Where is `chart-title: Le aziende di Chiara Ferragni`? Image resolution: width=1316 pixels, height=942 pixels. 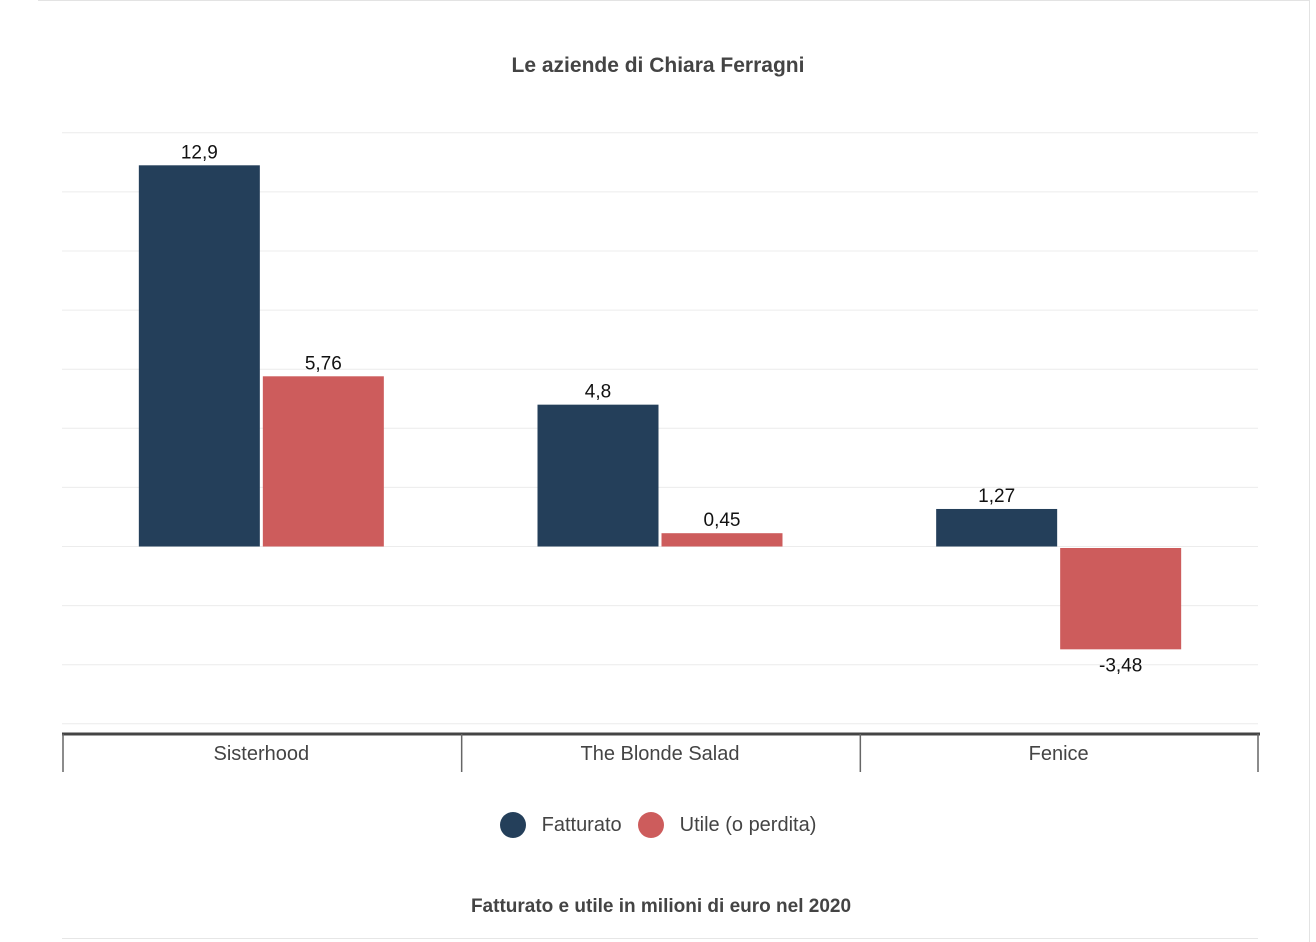
chart-title: Le aziende di Chiara Ferragni is located at coordinates (658, 65).